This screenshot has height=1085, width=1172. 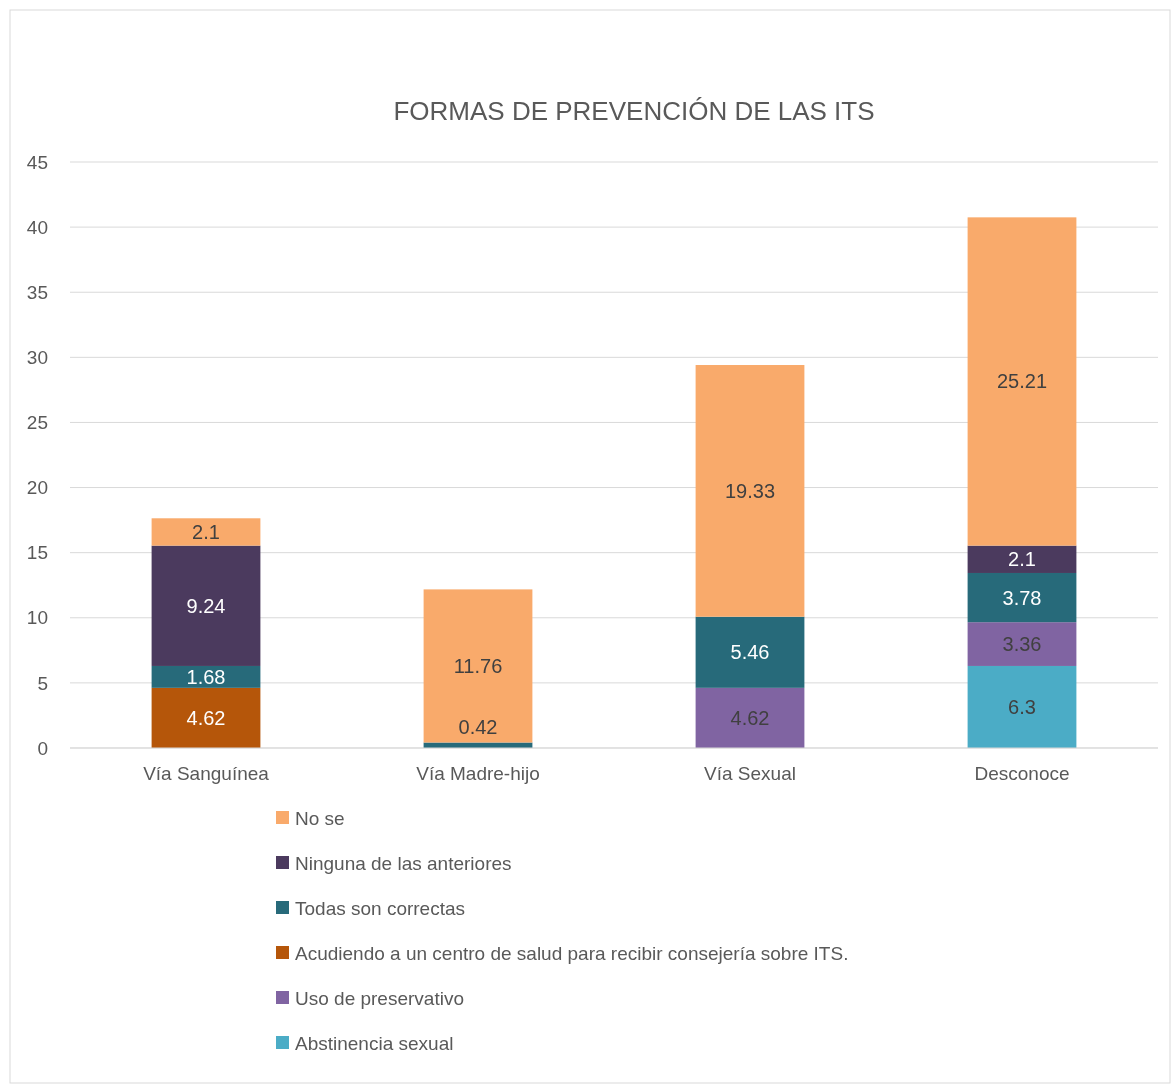 I want to click on data-label: 3.36, so click(x=1022, y=644).